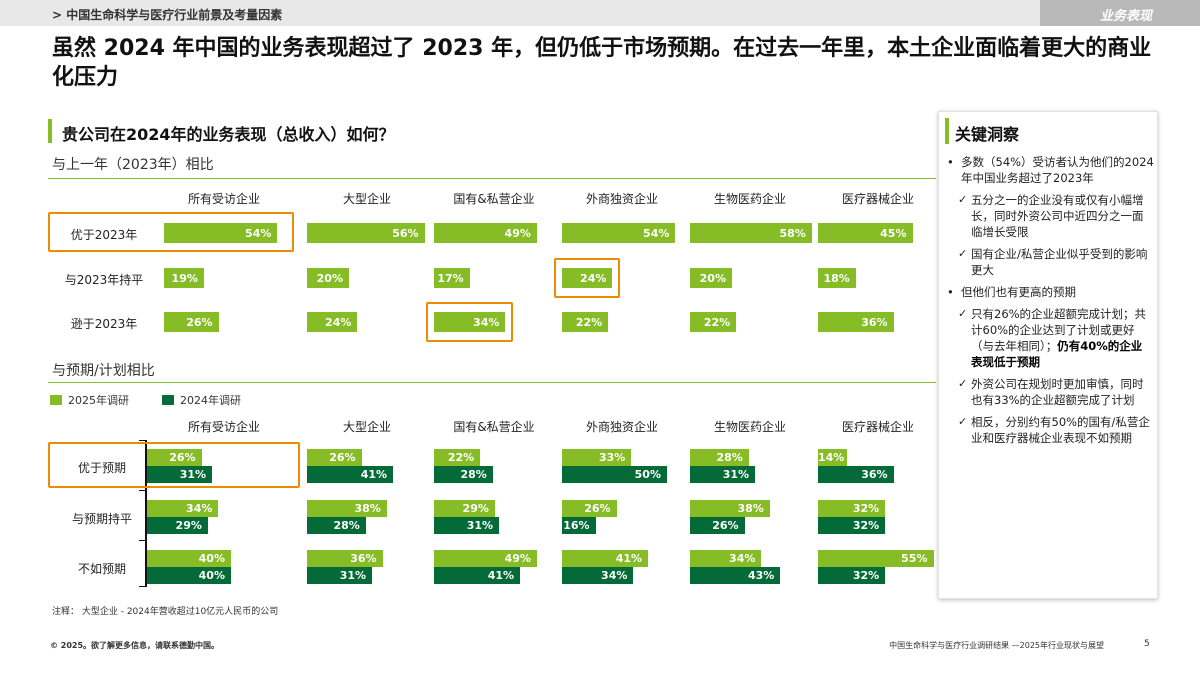  Describe the element at coordinates (856, 474) in the screenshot. I see `bar-2024: 36%` at that location.